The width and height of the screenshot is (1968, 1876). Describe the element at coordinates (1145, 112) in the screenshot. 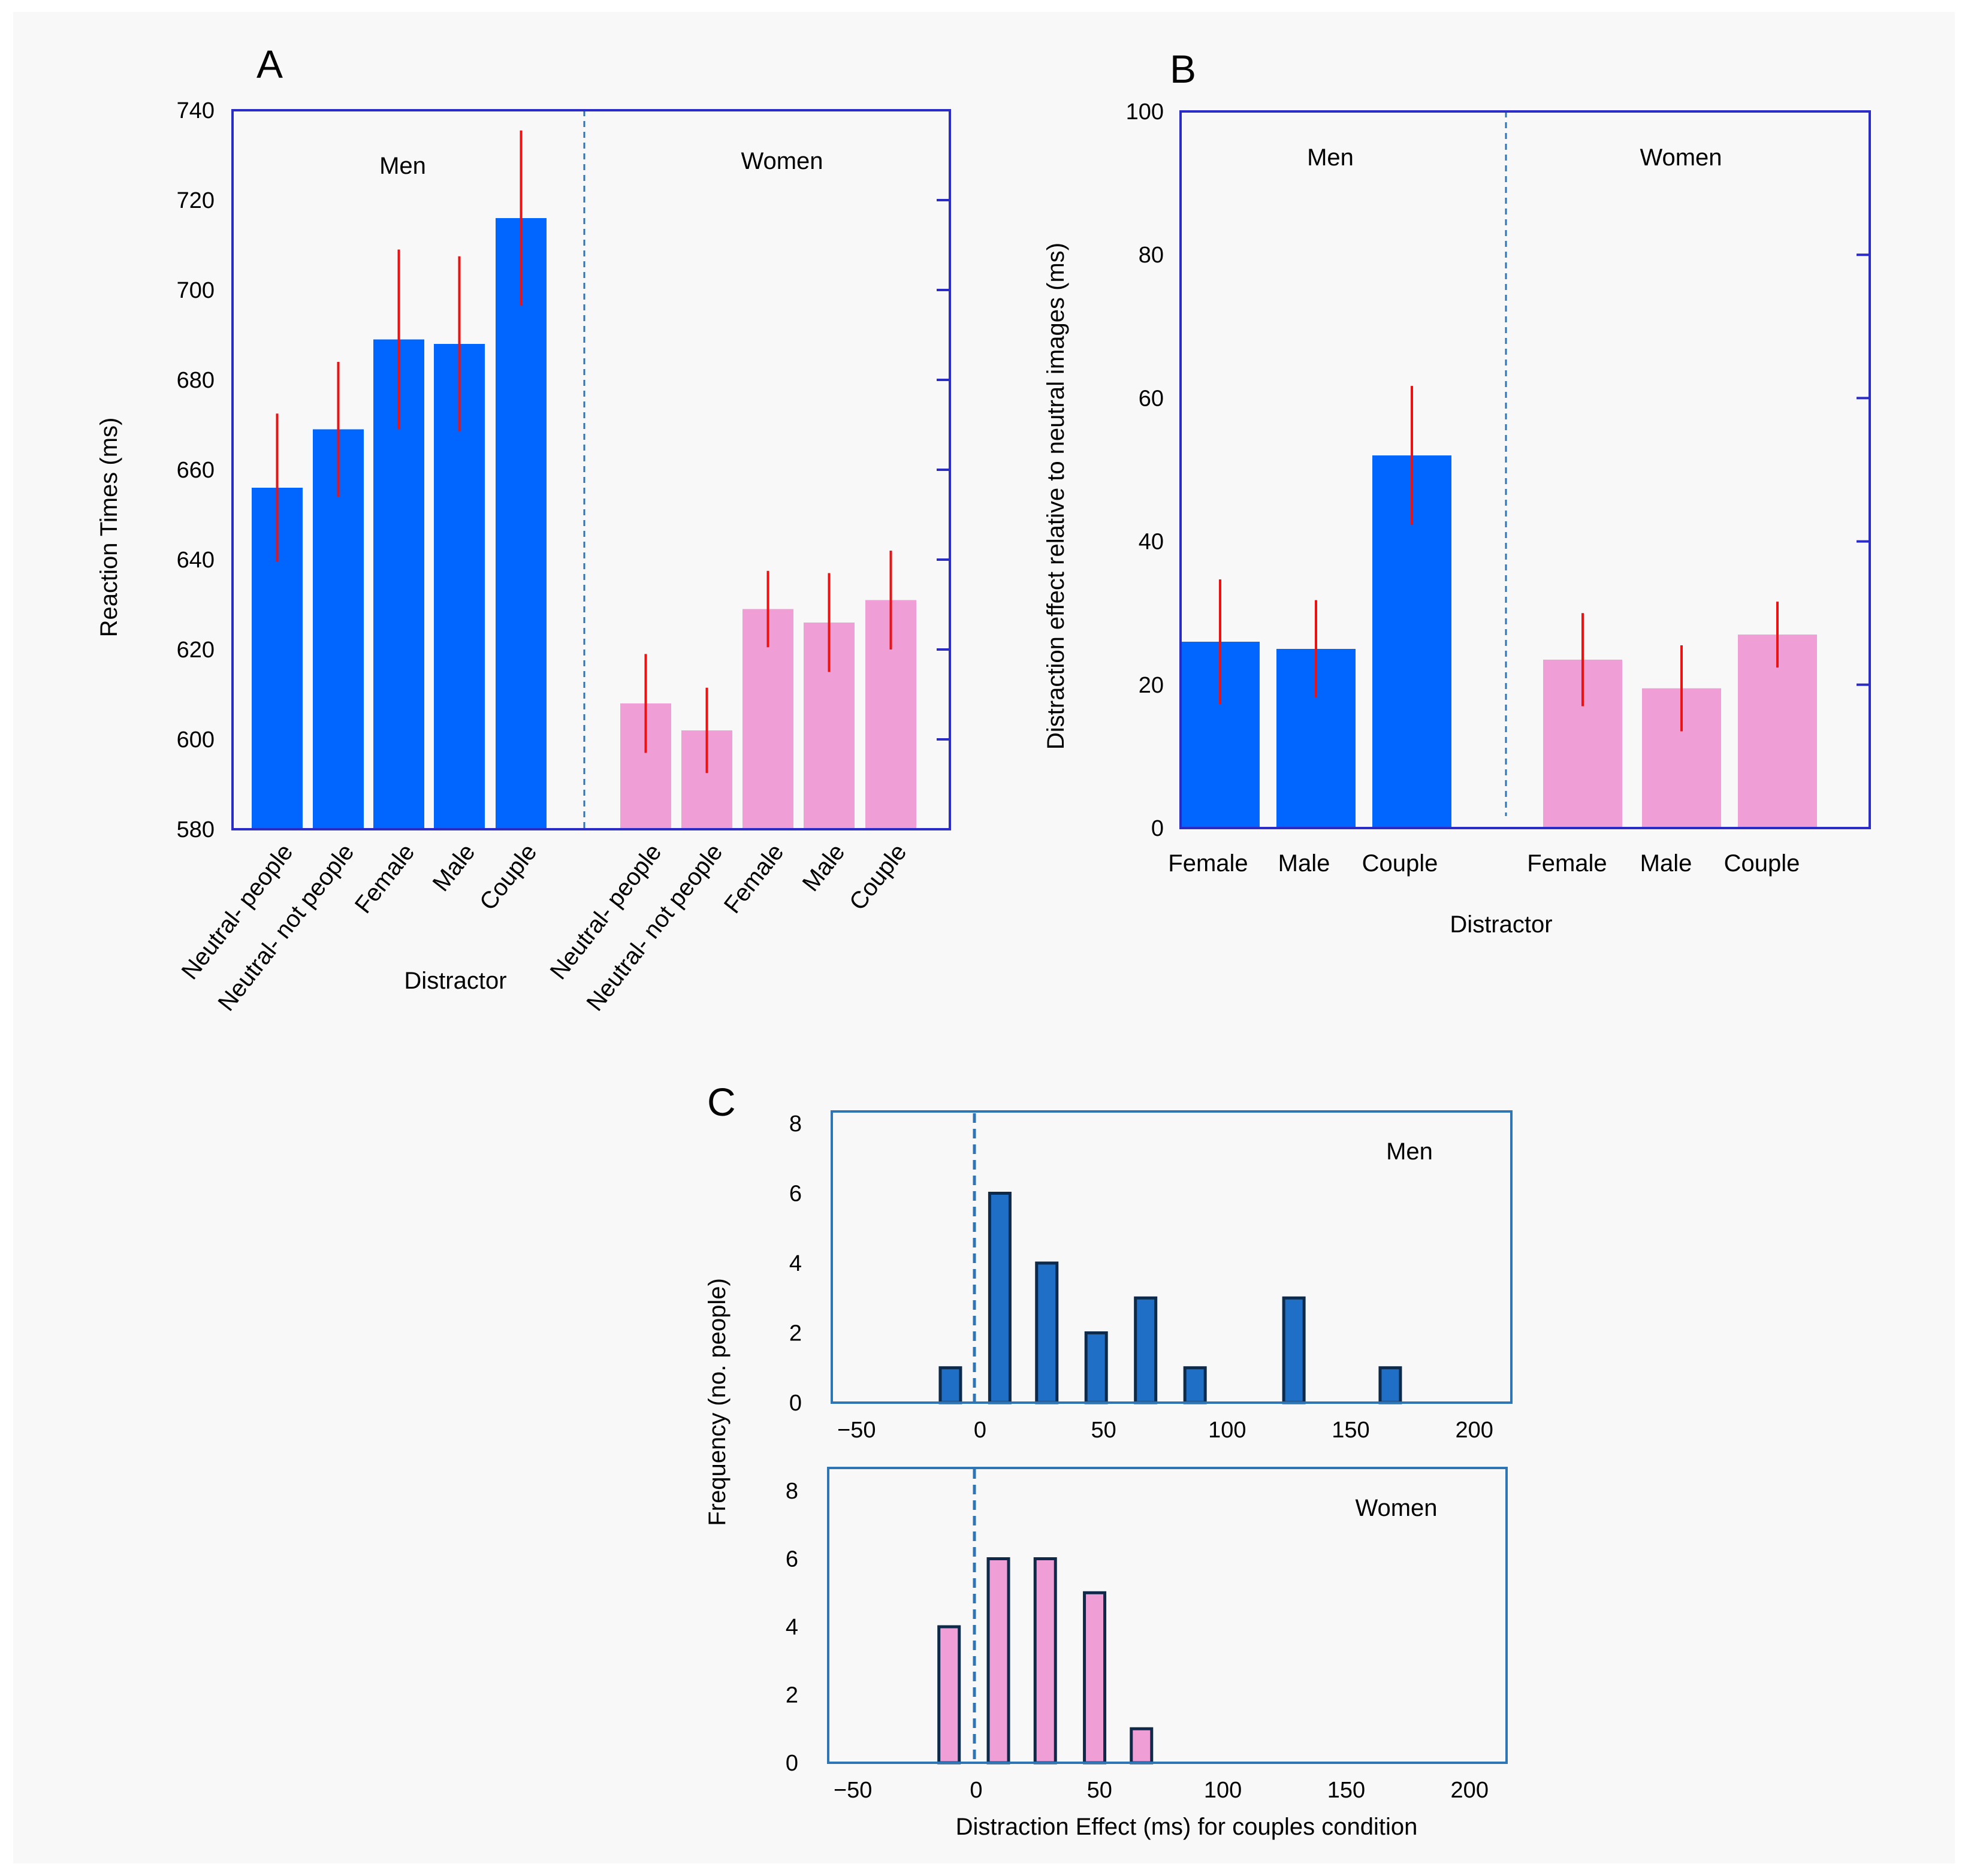

I see `panel-b-y-tick-label: 100` at that location.